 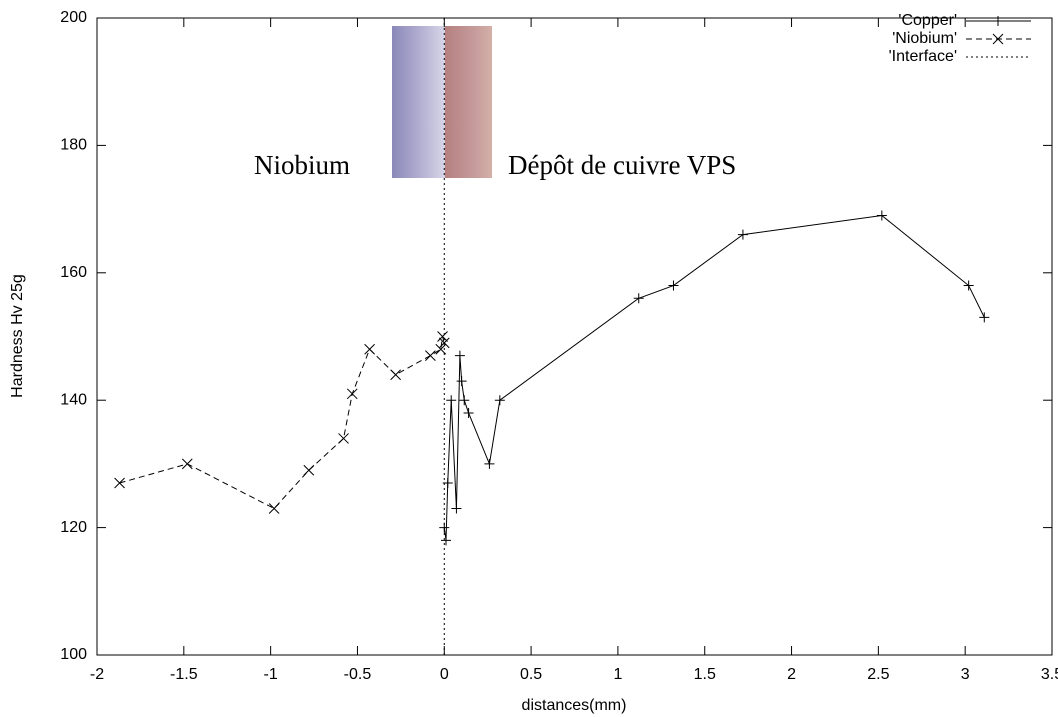 What do you see at coordinates (617, 674) in the screenshot?
I see `x-tick-label: 1` at bounding box center [617, 674].